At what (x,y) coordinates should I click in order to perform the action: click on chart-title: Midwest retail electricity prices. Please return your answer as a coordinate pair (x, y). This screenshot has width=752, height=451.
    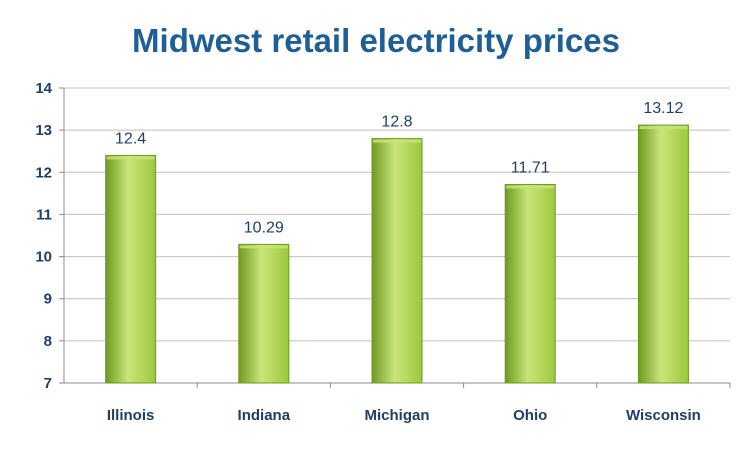
    Looking at the image, I should click on (376, 40).